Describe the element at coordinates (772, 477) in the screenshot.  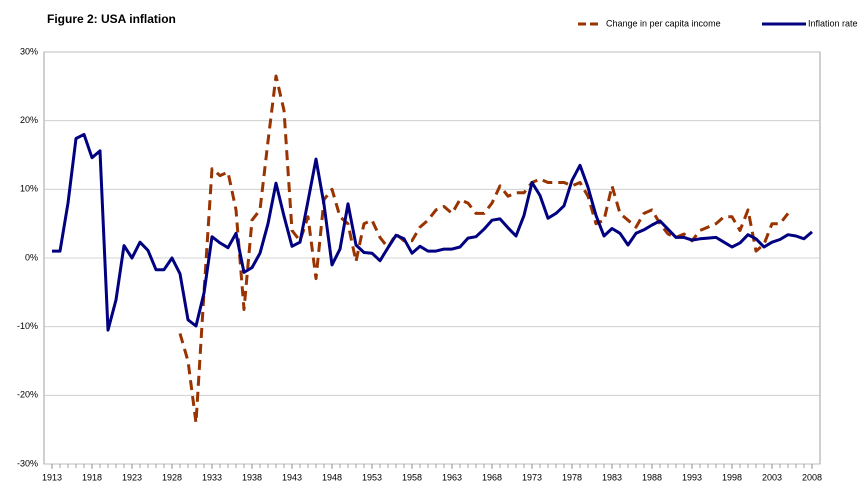
I see `x-tick-label: 2003` at that location.